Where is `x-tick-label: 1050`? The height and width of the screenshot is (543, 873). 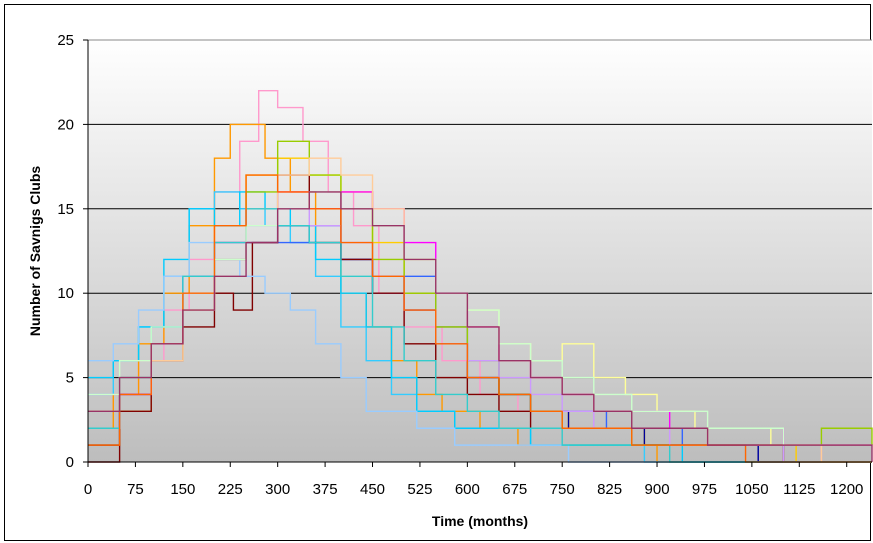
x-tick-label: 1050 is located at coordinates (751, 489).